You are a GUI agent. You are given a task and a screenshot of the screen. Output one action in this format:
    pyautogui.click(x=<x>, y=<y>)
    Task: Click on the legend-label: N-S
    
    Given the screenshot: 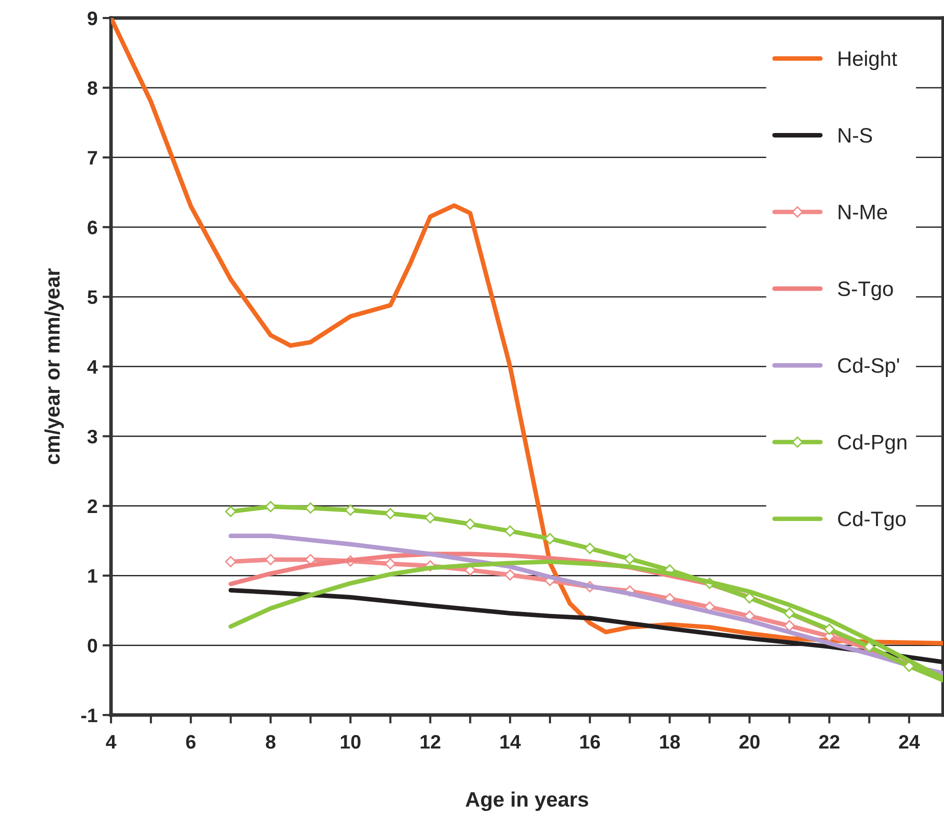 What is the action you would take?
    pyautogui.click(x=855, y=135)
    